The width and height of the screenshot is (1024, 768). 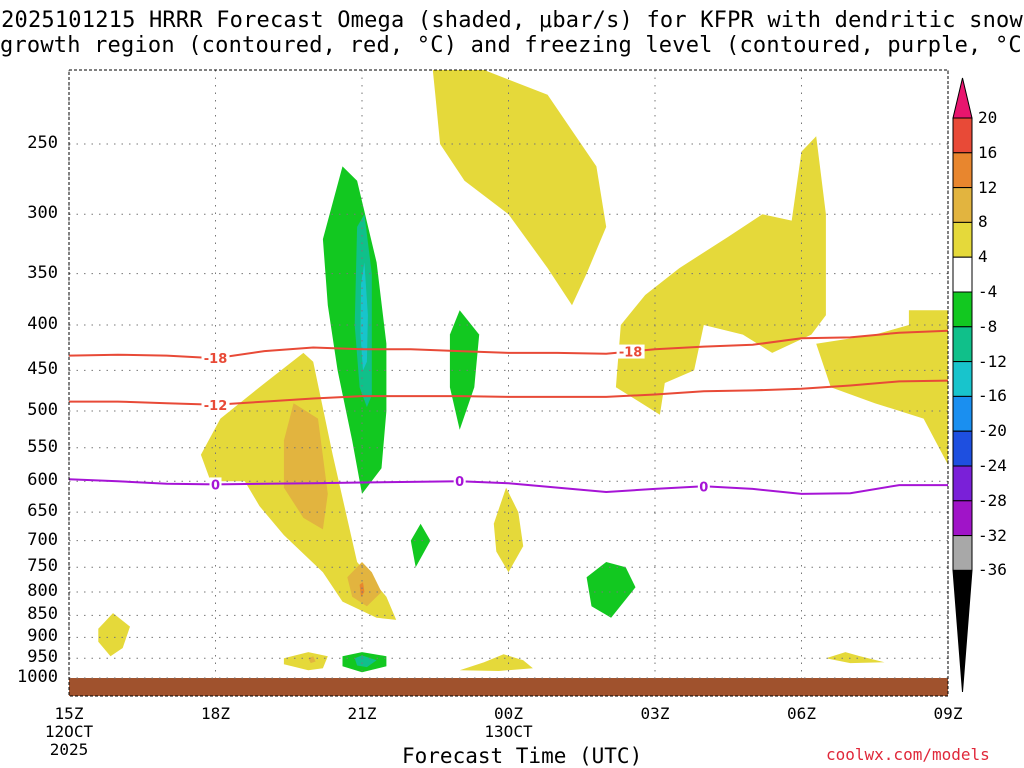 What do you see at coordinates (508, 530) in the screenshot?
I see `omega-region-yellow-650-blob` at bounding box center [508, 530].